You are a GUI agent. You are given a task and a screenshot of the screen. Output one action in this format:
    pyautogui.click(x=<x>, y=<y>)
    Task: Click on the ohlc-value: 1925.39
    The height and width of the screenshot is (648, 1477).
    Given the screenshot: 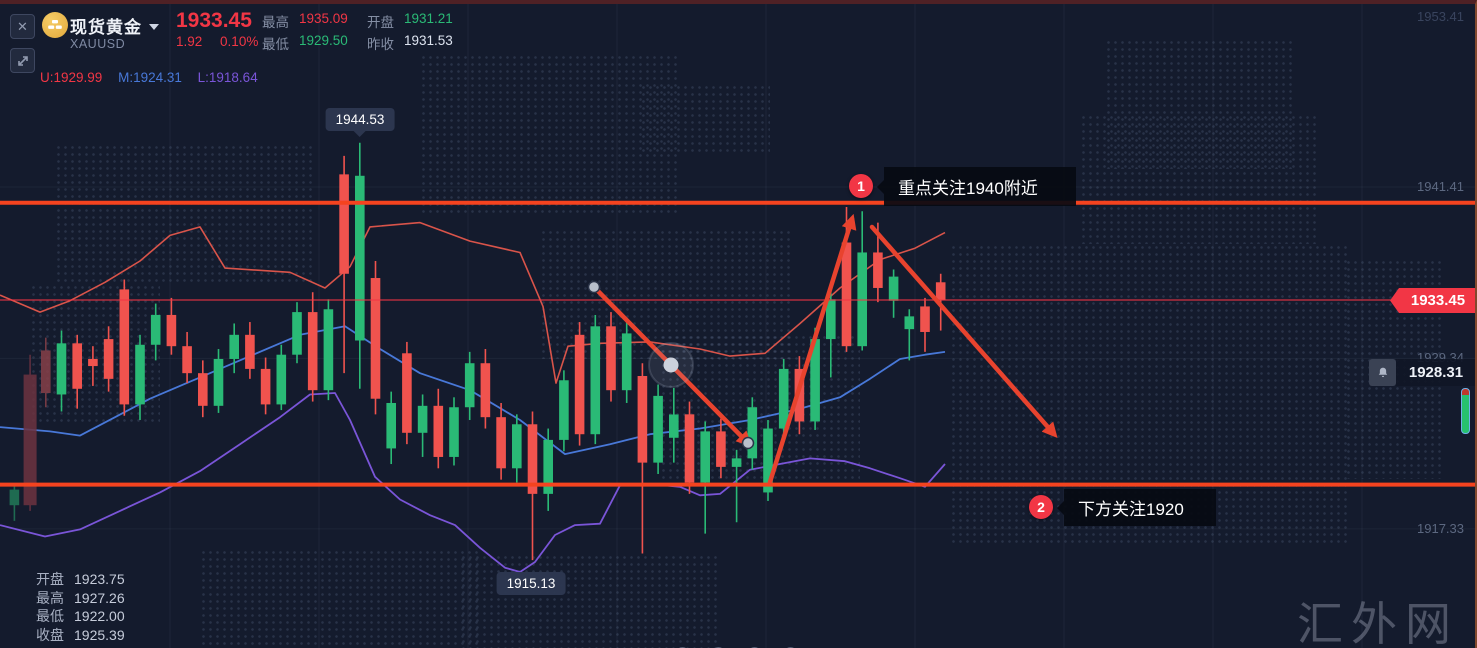 What is the action you would take?
    pyautogui.click(x=99, y=634)
    